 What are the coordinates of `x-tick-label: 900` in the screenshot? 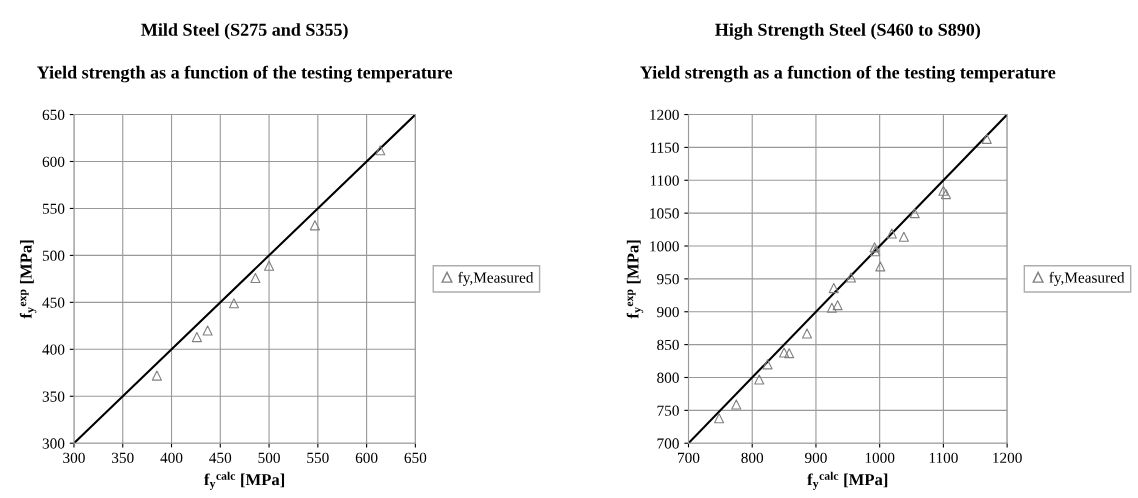 It's located at (815, 457).